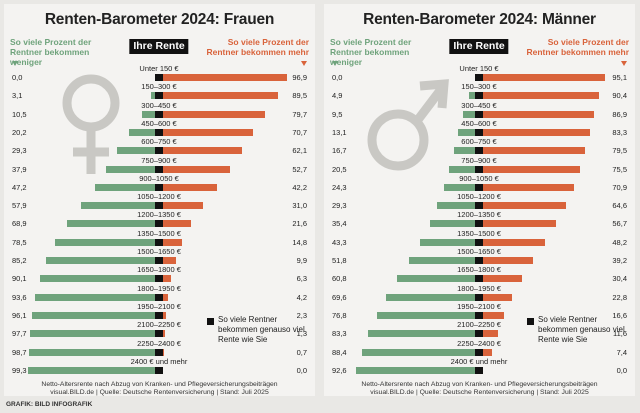  Describe the element at coordinates (479, 19) in the screenshot. I see `chart-title: Renten-Barometer 2024: Männer` at that location.